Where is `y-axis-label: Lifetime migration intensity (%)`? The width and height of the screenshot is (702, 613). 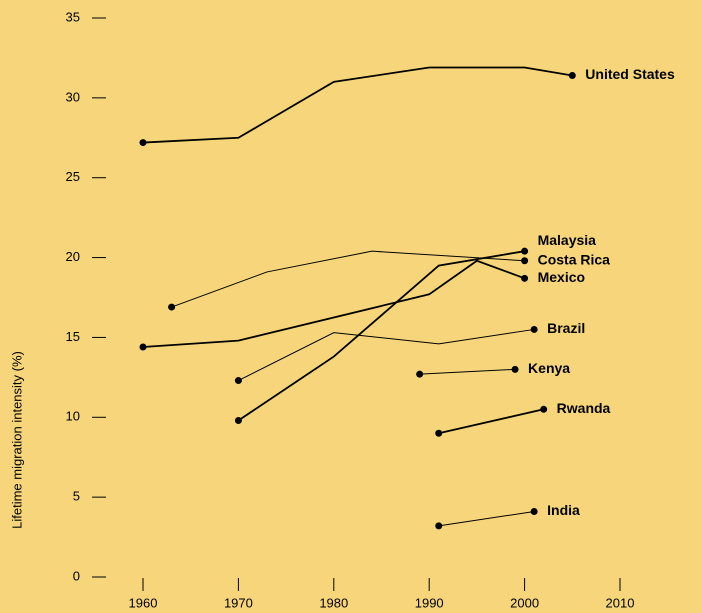
y-axis-label: Lifetime migration intensity (%) is located at coordinates (16, 440).